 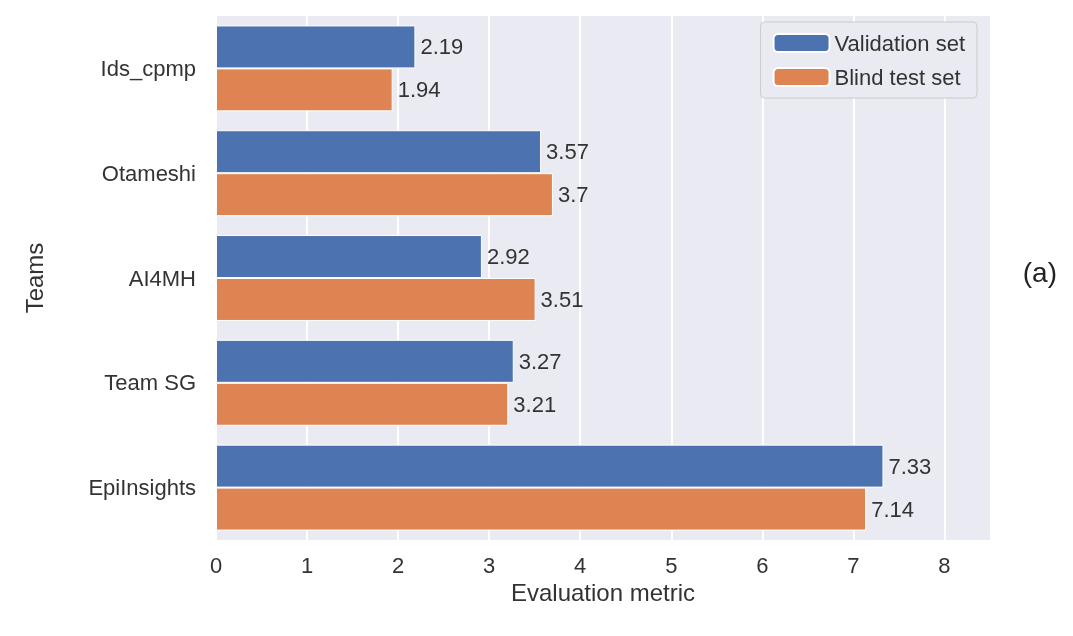 What do you see at coordinates (897, 77) in the screenshot?
I see `legend-label: Blind test set` at bounding box center [897, 77].